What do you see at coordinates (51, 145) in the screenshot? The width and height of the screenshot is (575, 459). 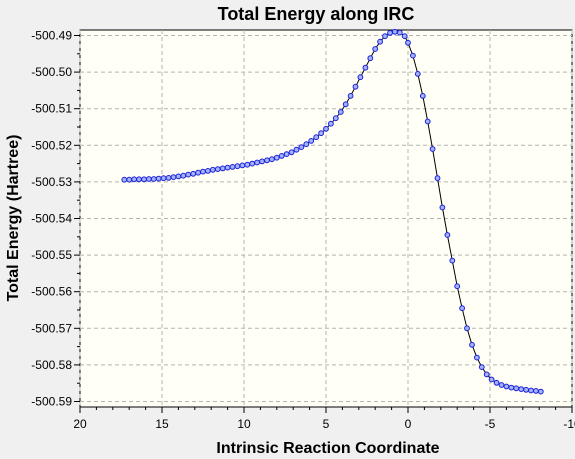 I see `y-tick-label: -500.52` at bounding box center [51, 145].